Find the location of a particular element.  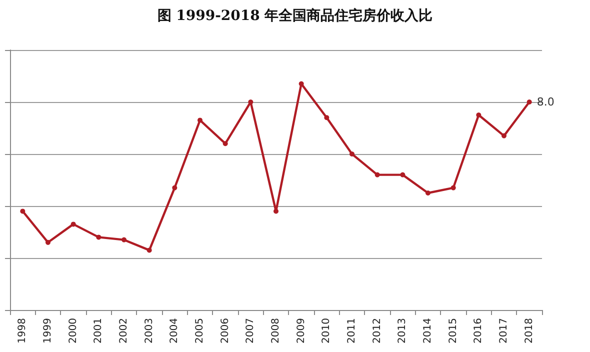

x-tick-label: 2004 is located at coordinates (174, 331).